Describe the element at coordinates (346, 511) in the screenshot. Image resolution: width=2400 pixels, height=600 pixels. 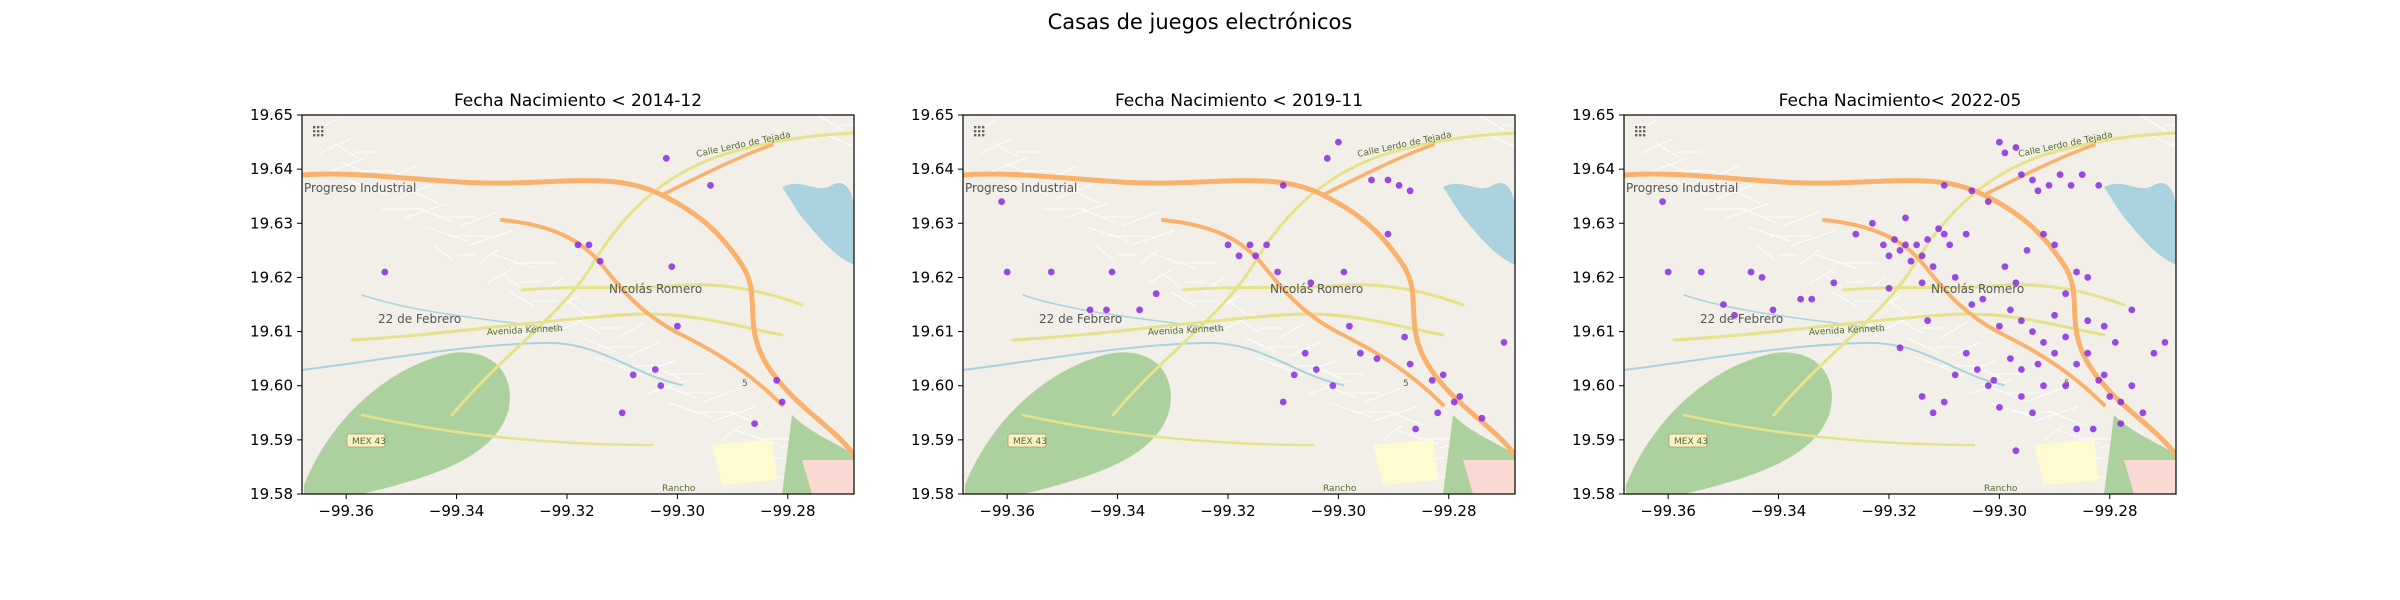
I see `x-tick-label: −99.36` at that location.